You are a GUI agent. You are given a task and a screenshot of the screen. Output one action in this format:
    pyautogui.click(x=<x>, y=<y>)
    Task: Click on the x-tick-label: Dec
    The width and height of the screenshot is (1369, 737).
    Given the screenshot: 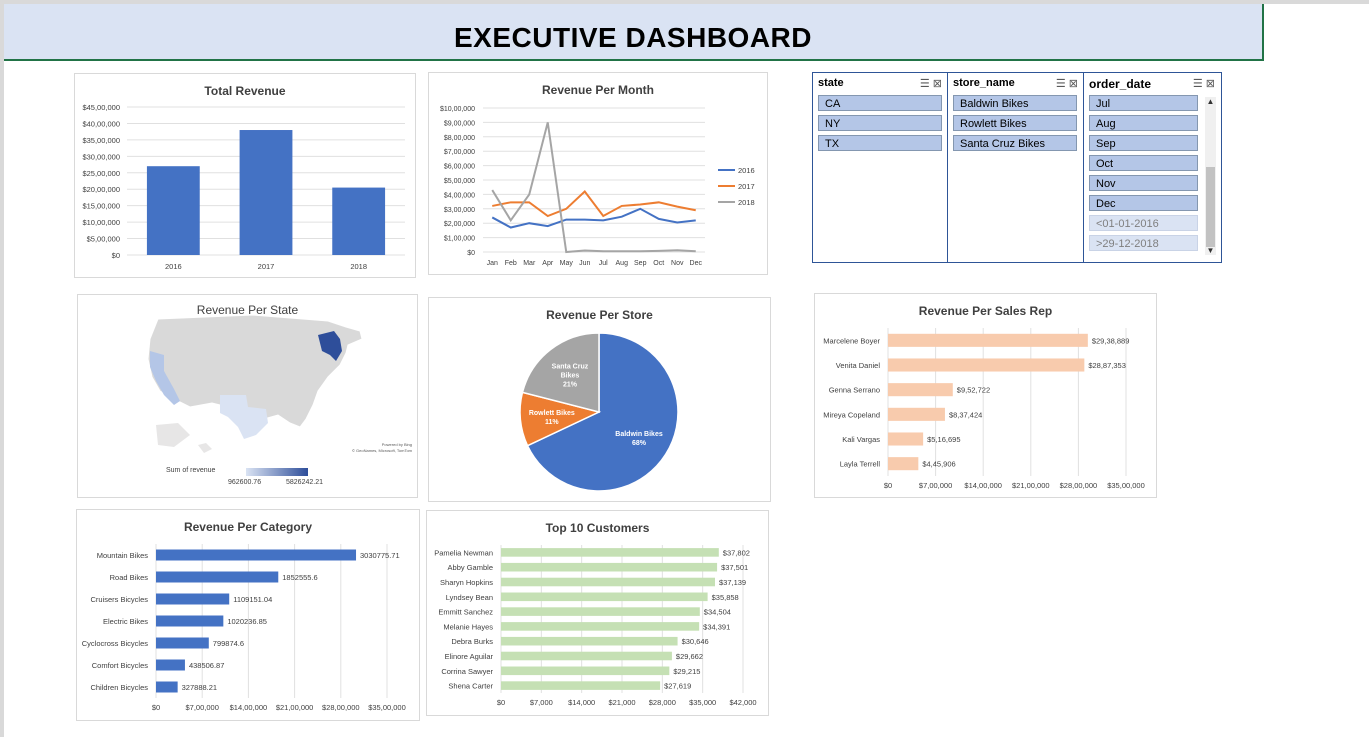 What is the action you would take?
    pyautogui.click(x=696, y=263)
    